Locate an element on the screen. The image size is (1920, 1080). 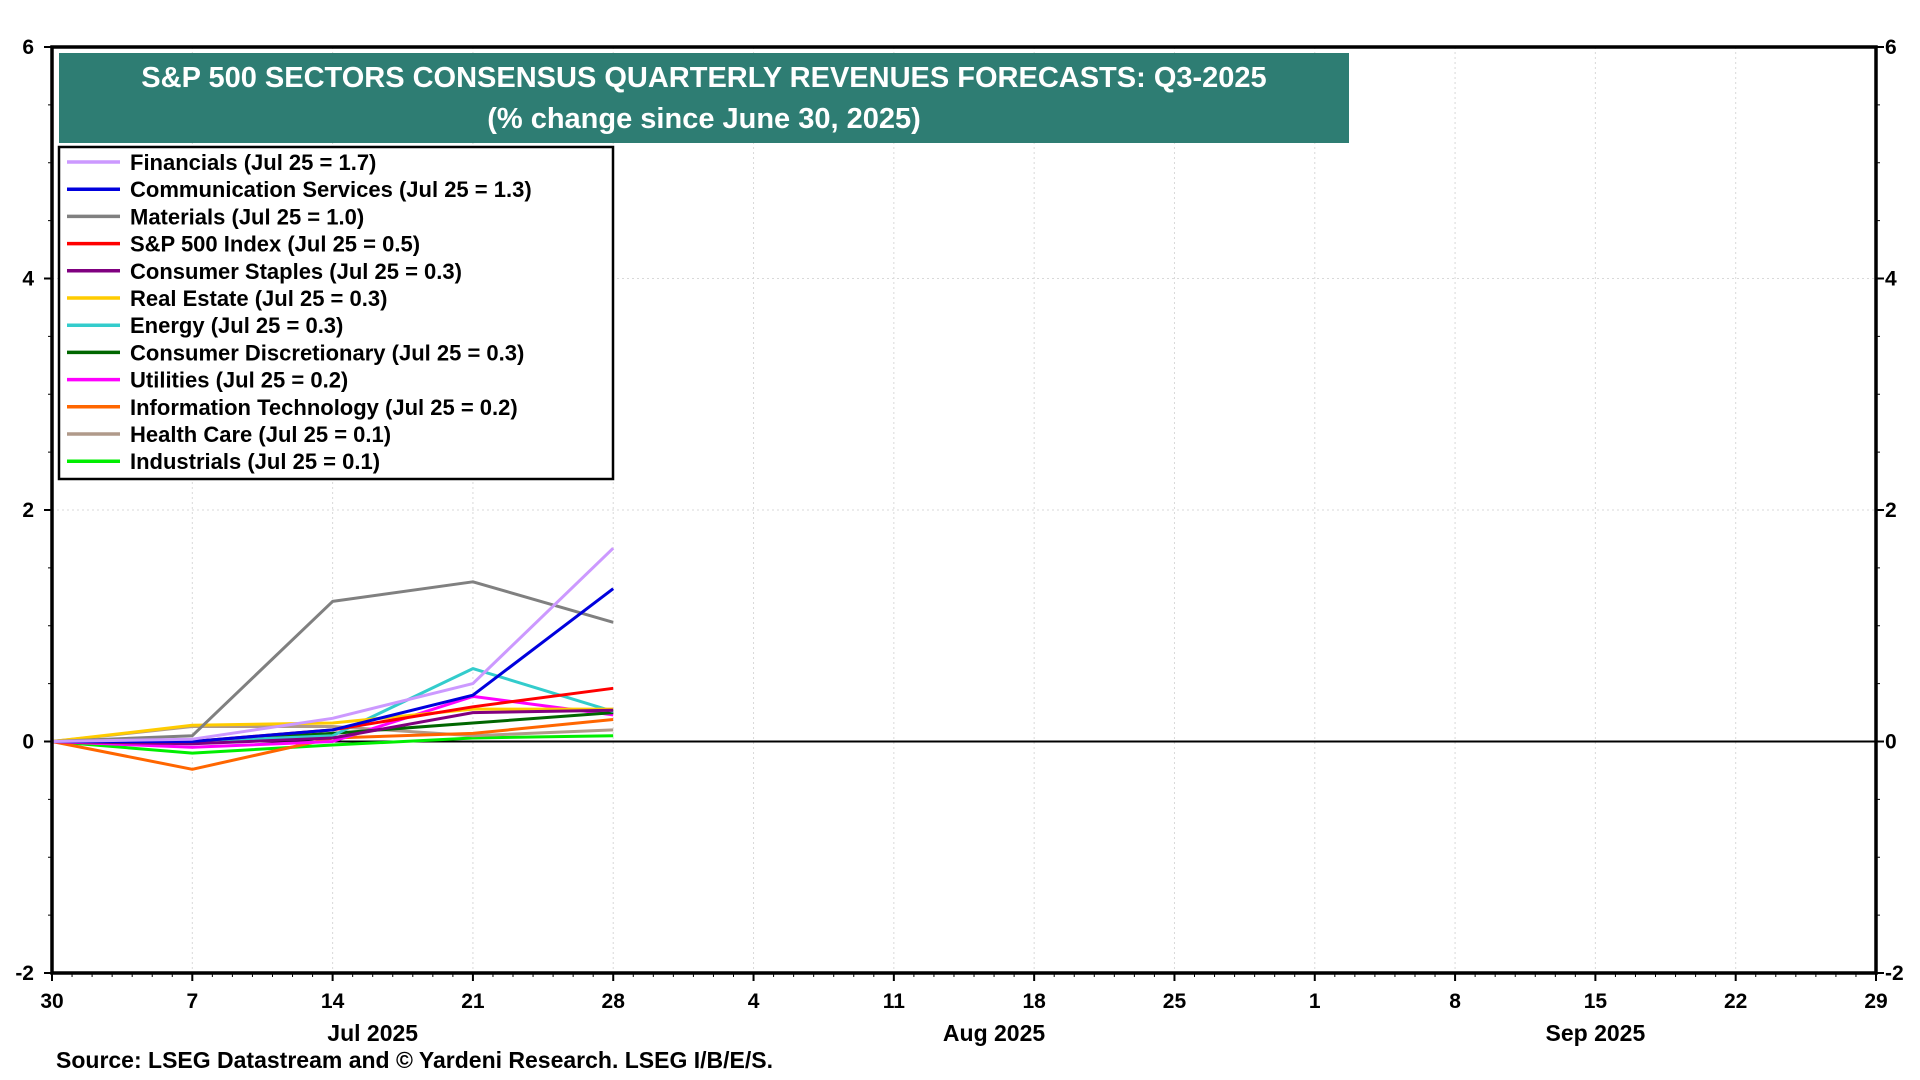
y-tick-label-left: 0 is located at coordinates (28, 742).